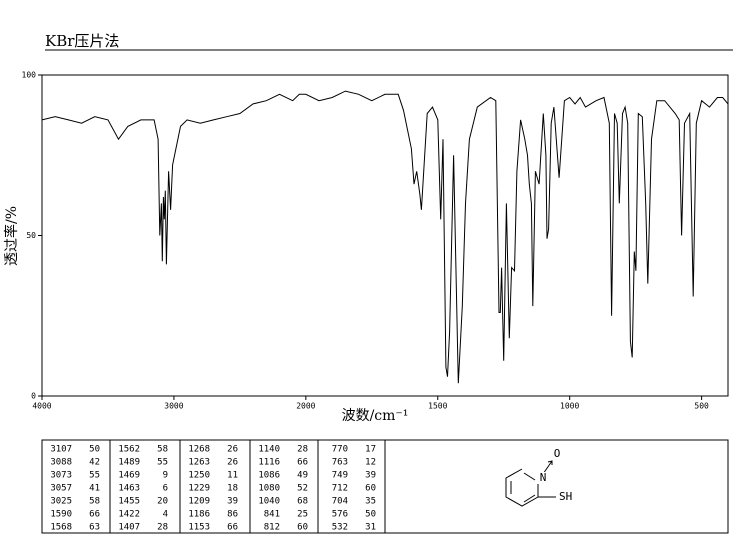 The height and width of the screenshot is (539, 737). Describe the element at coordinates (522, 487) in the screenshot. I see `ring` at that location.